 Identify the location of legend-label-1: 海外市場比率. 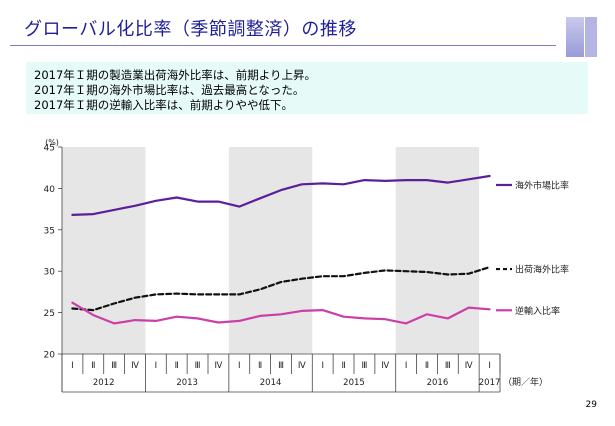
(542, 185).